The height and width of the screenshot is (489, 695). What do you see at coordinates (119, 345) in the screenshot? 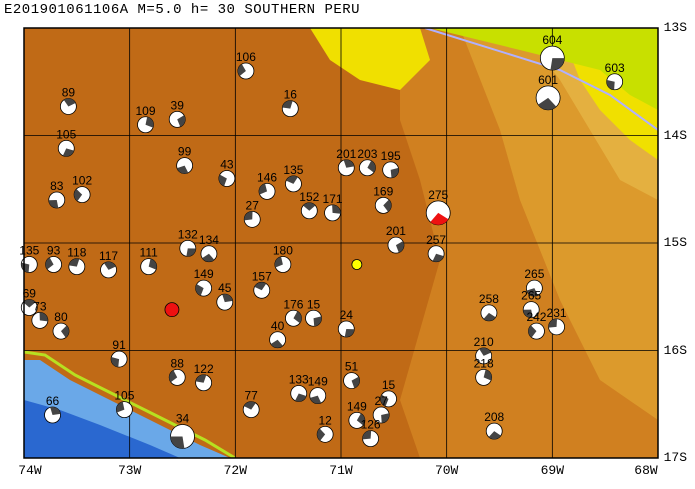
I see `mechanism-depth-label: 91` at bounding box center [119, 345].